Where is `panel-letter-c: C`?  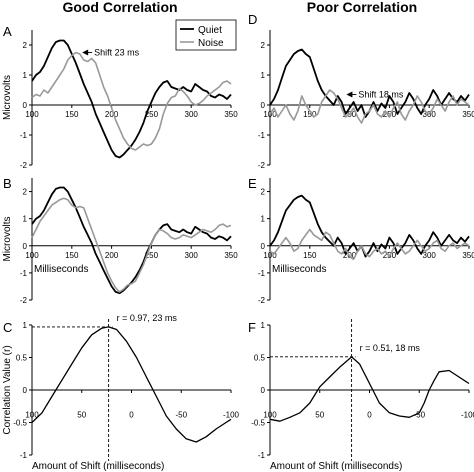 panel-letter-c: C is located at coordinates (7, 327).